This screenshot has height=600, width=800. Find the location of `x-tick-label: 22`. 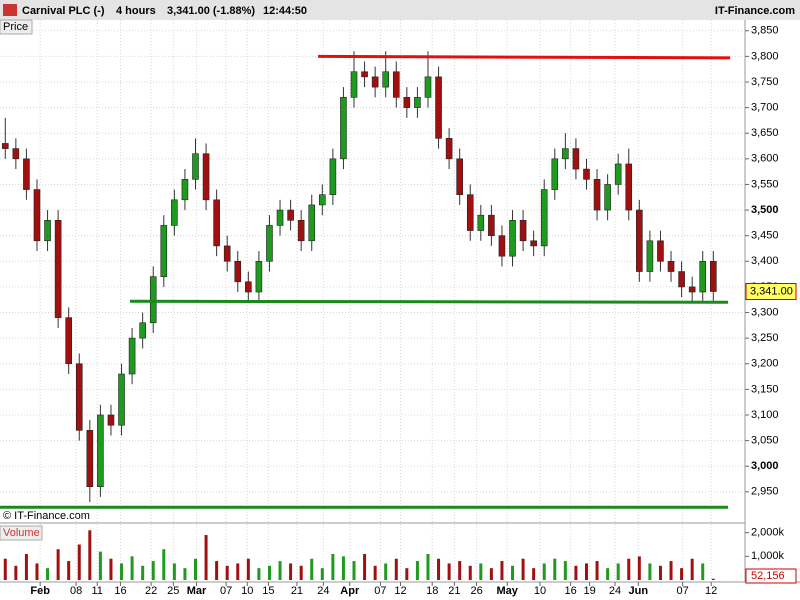

x-tick-label: 22 is located at coordinates (151, 591).